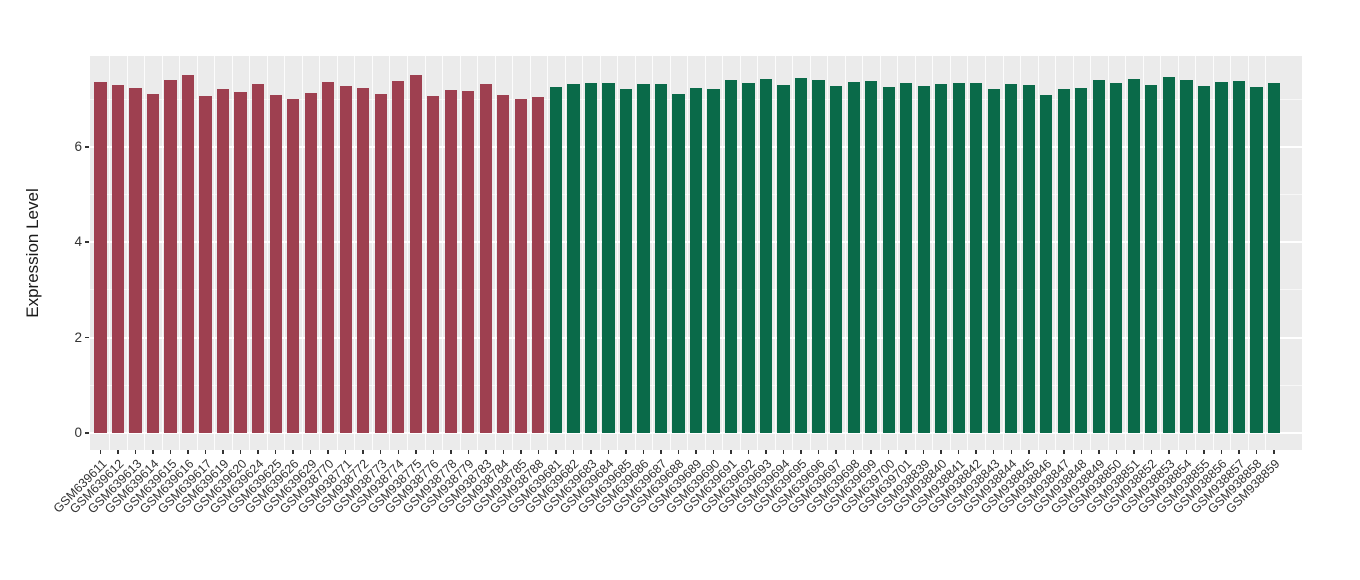 This screenshot has height=580, width=1360. I want to click on y-tick-label: 2, so click(78, 337).